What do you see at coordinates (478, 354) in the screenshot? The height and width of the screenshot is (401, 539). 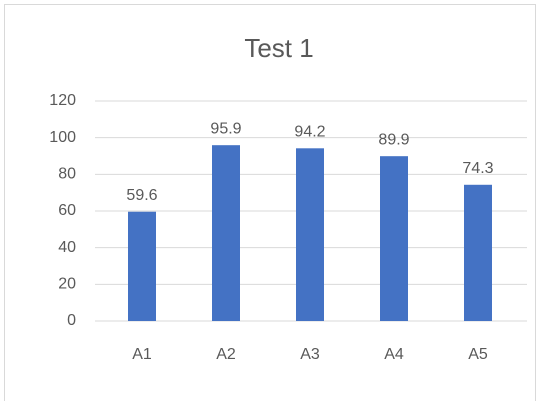 I see `x-tick-label: A5` at bounding box center [478, 354].